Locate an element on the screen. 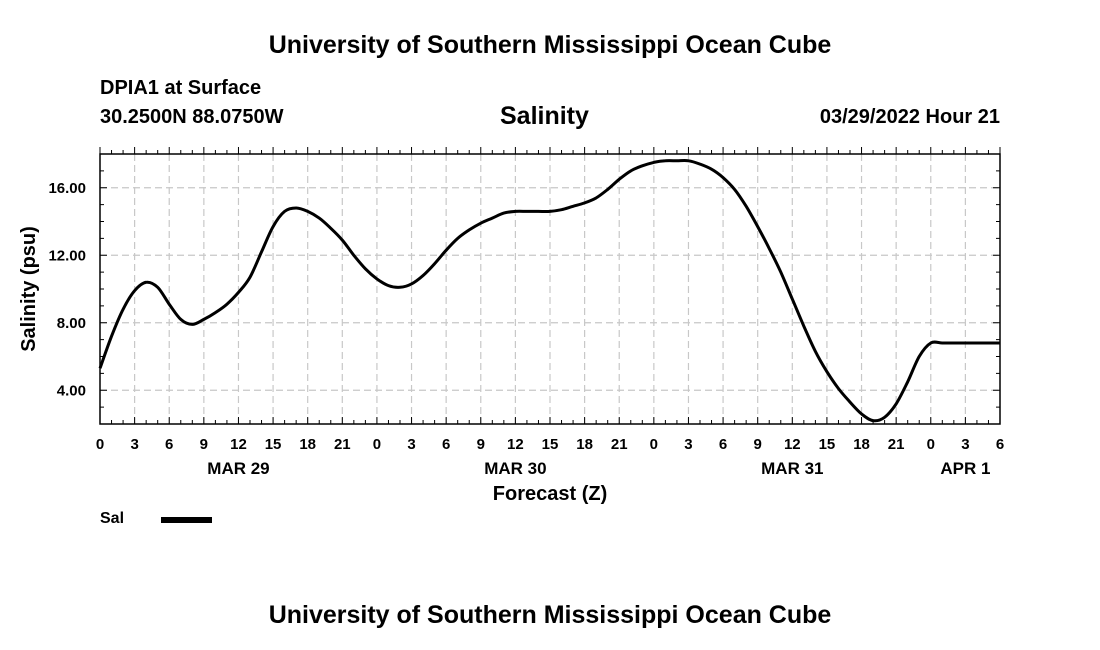 The image size is (1100, 650). legend-line-swatch is located at coordinates (186, 520).